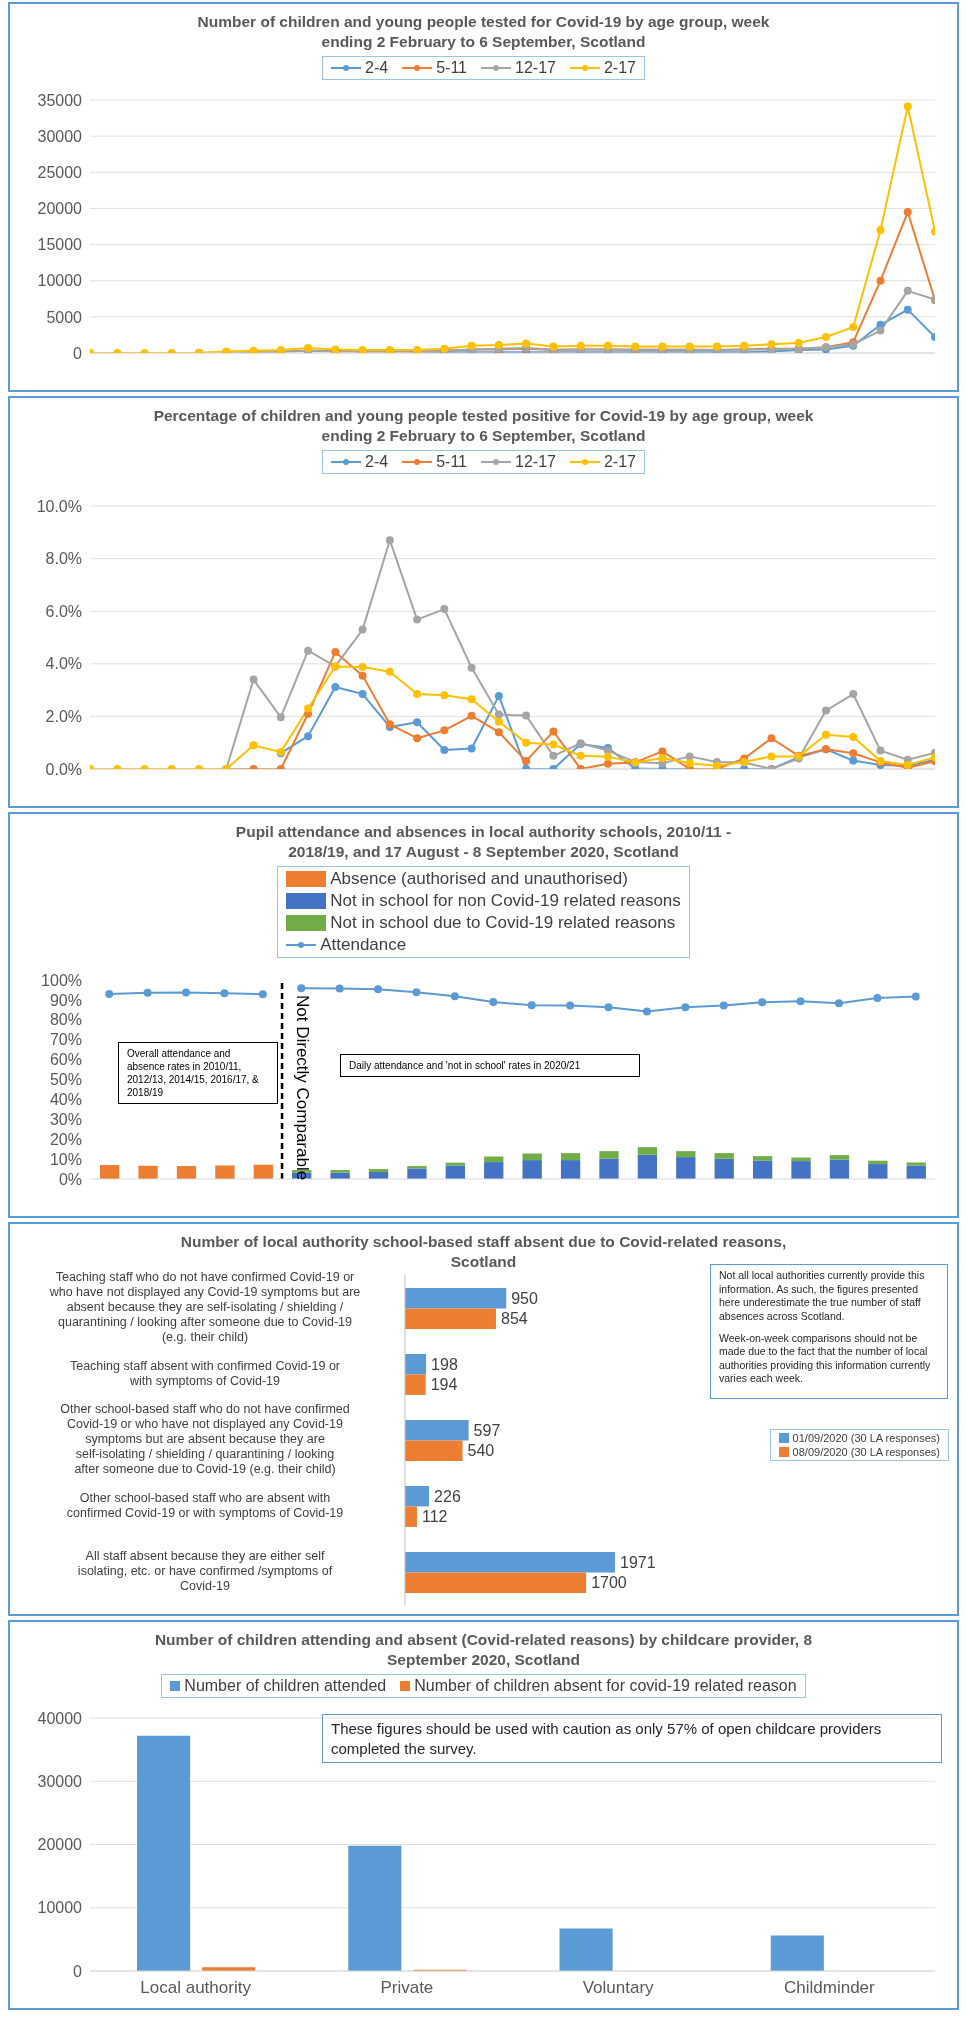 The height and width of the screenshot is (2022, 967). I want to click on y-tick-label: 50%, so click(65, 1080).